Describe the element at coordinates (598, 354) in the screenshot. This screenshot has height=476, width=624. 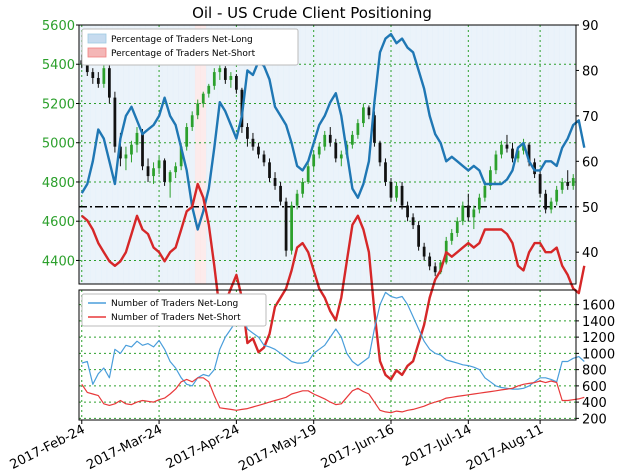
I see `count-tick-label: 1000` at that location.